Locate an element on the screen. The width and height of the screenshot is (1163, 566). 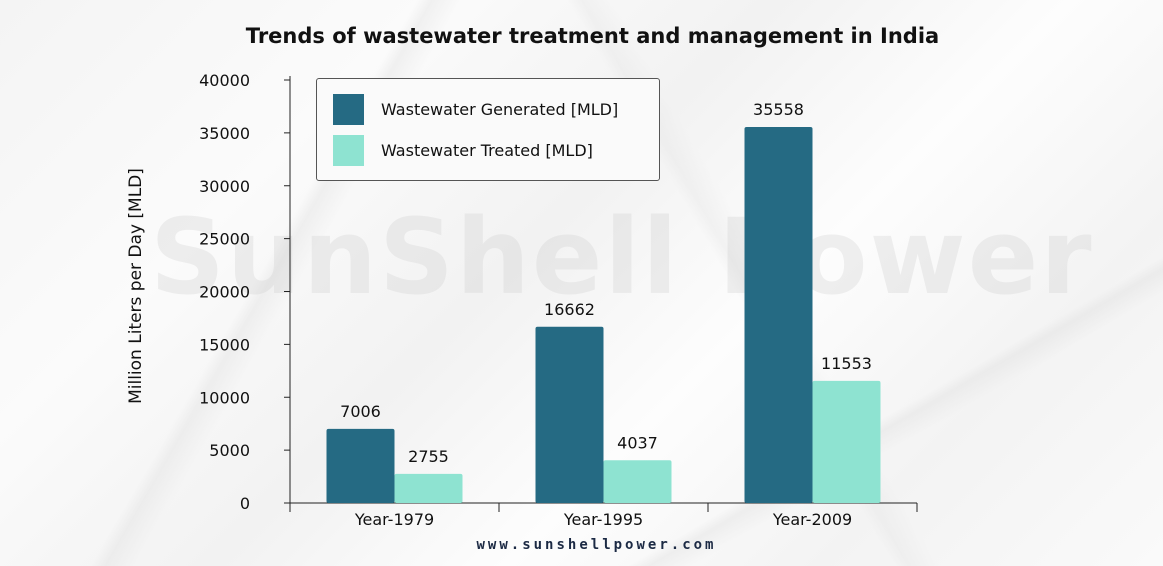
x-tick-label: Year-1979 is located at coordinates (394, 519).